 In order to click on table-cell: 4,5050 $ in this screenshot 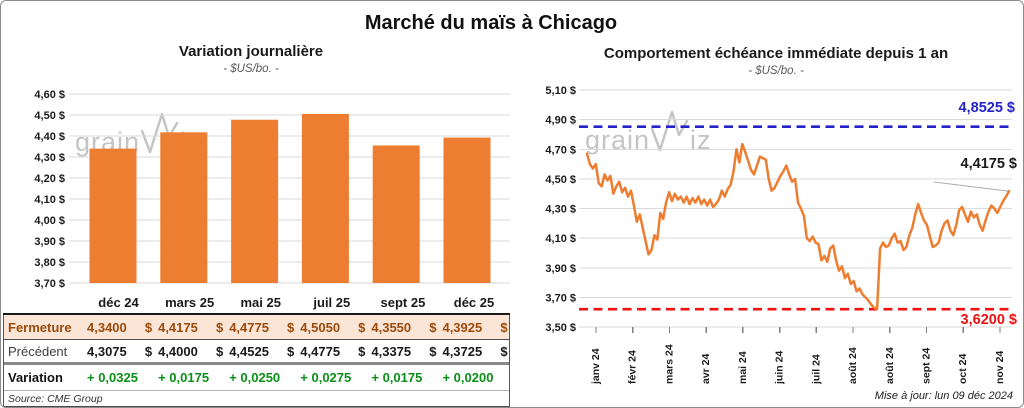, I will do `click(332, 327)`.